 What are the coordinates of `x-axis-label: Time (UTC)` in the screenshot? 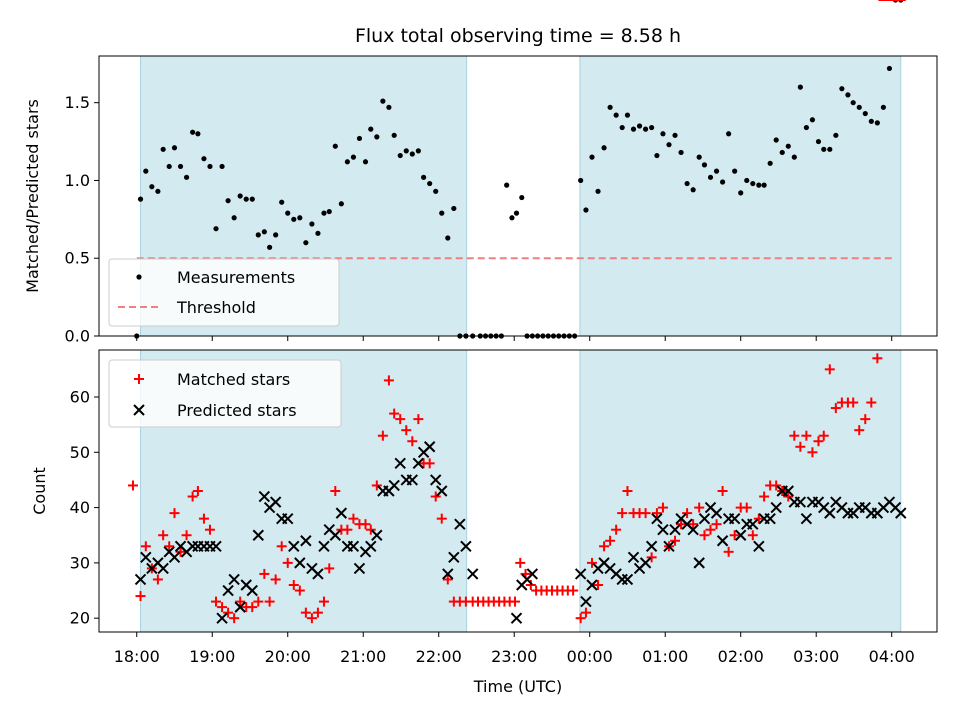 It's located at (517, 686).